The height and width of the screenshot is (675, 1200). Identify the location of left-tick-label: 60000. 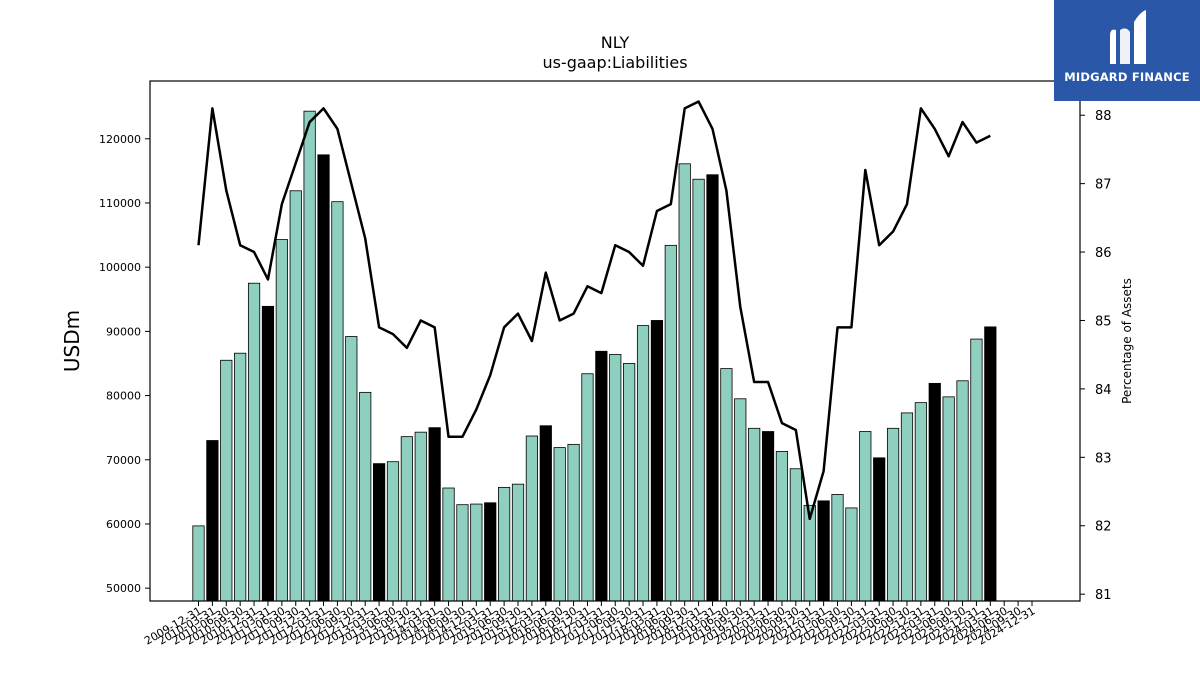
(123, 524).